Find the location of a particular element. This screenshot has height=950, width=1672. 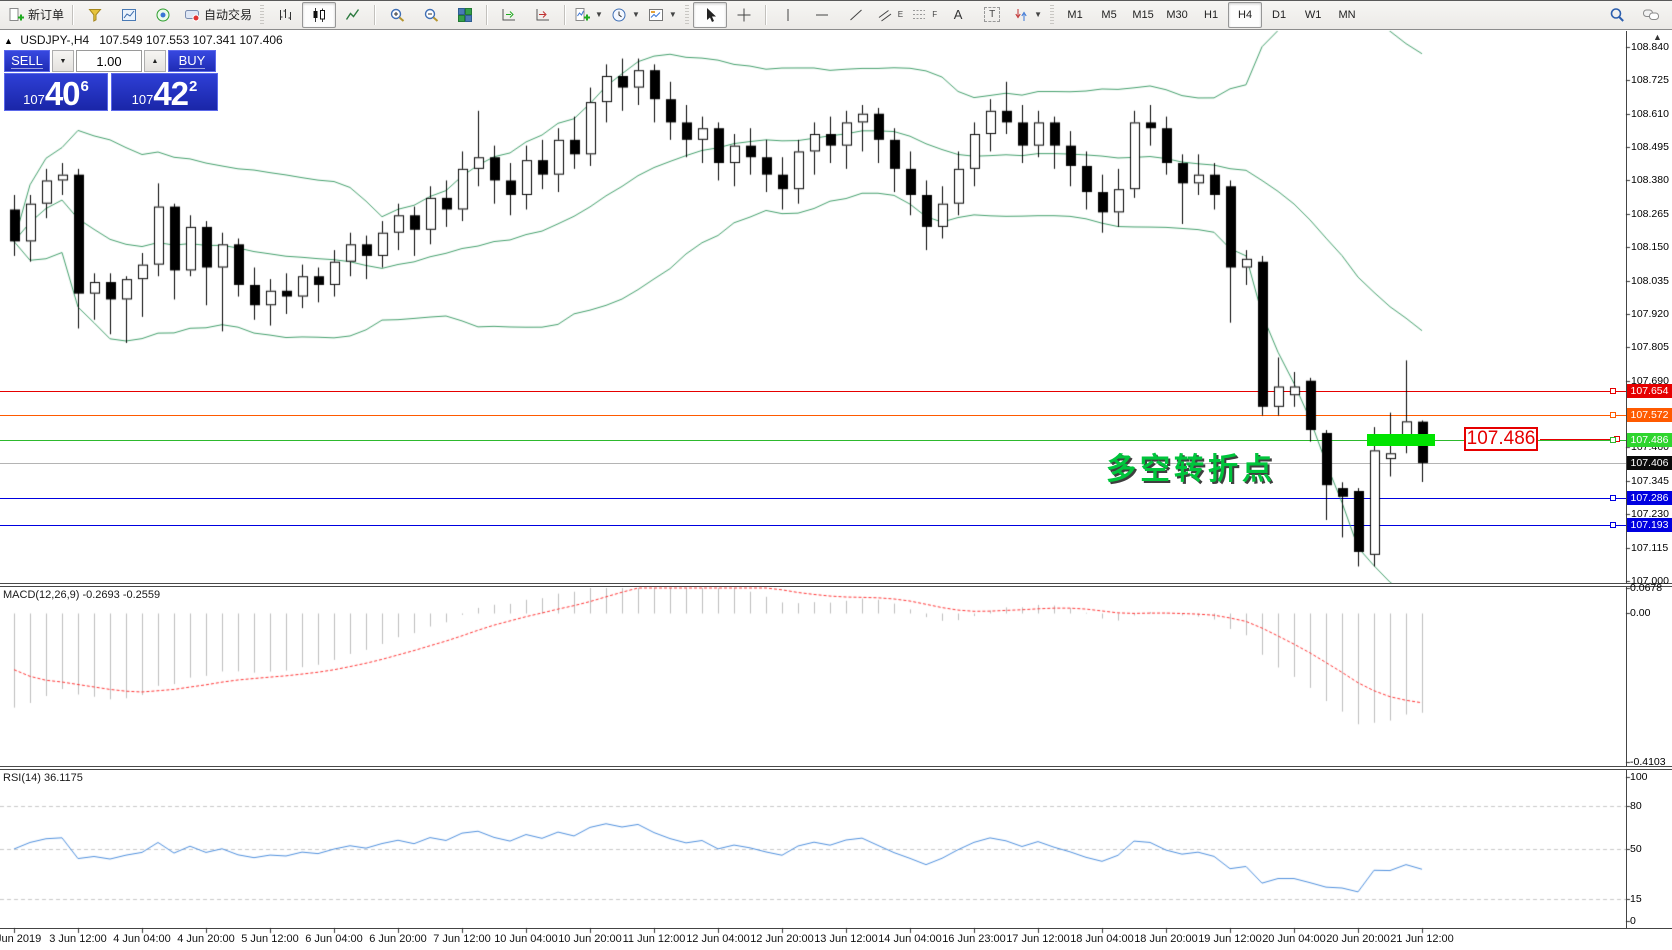

price-tick-label: 107.230 is located at coordinates (1650, 514).